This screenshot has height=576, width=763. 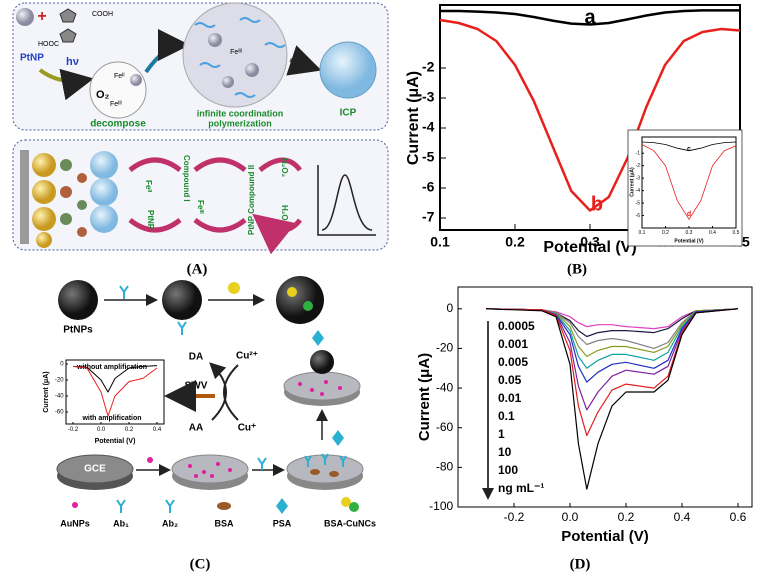 What do you see at coordinates (514, 517) in the screenshot?
I see `x-tick-label: -0.2` at bounding box center [514, 517].